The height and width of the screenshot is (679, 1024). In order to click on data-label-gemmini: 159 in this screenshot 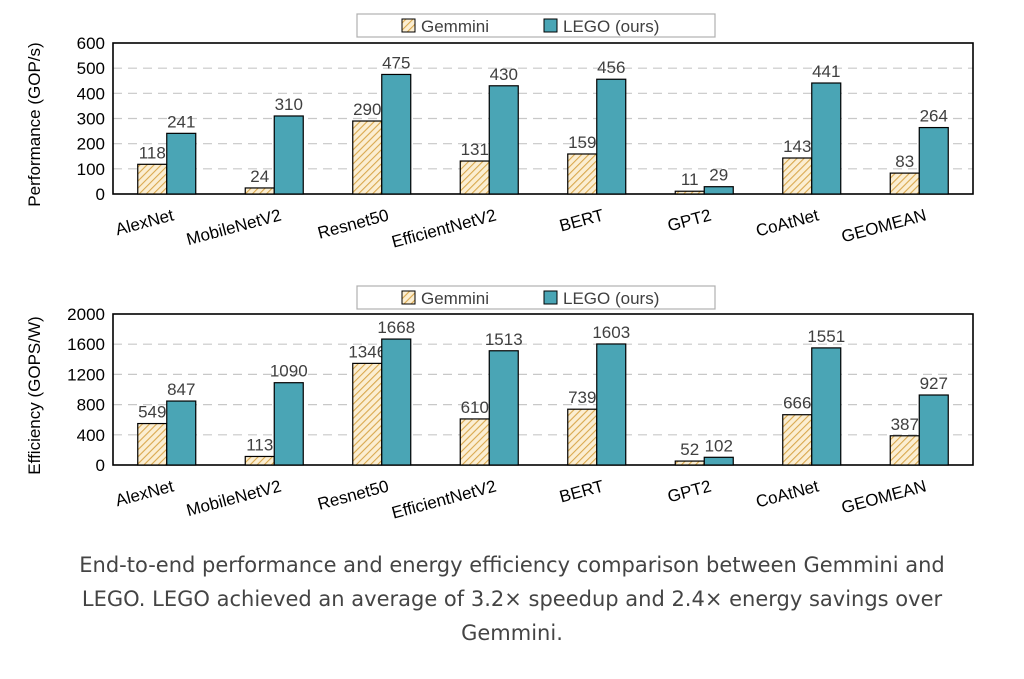, I will do `click(582, 142)`.